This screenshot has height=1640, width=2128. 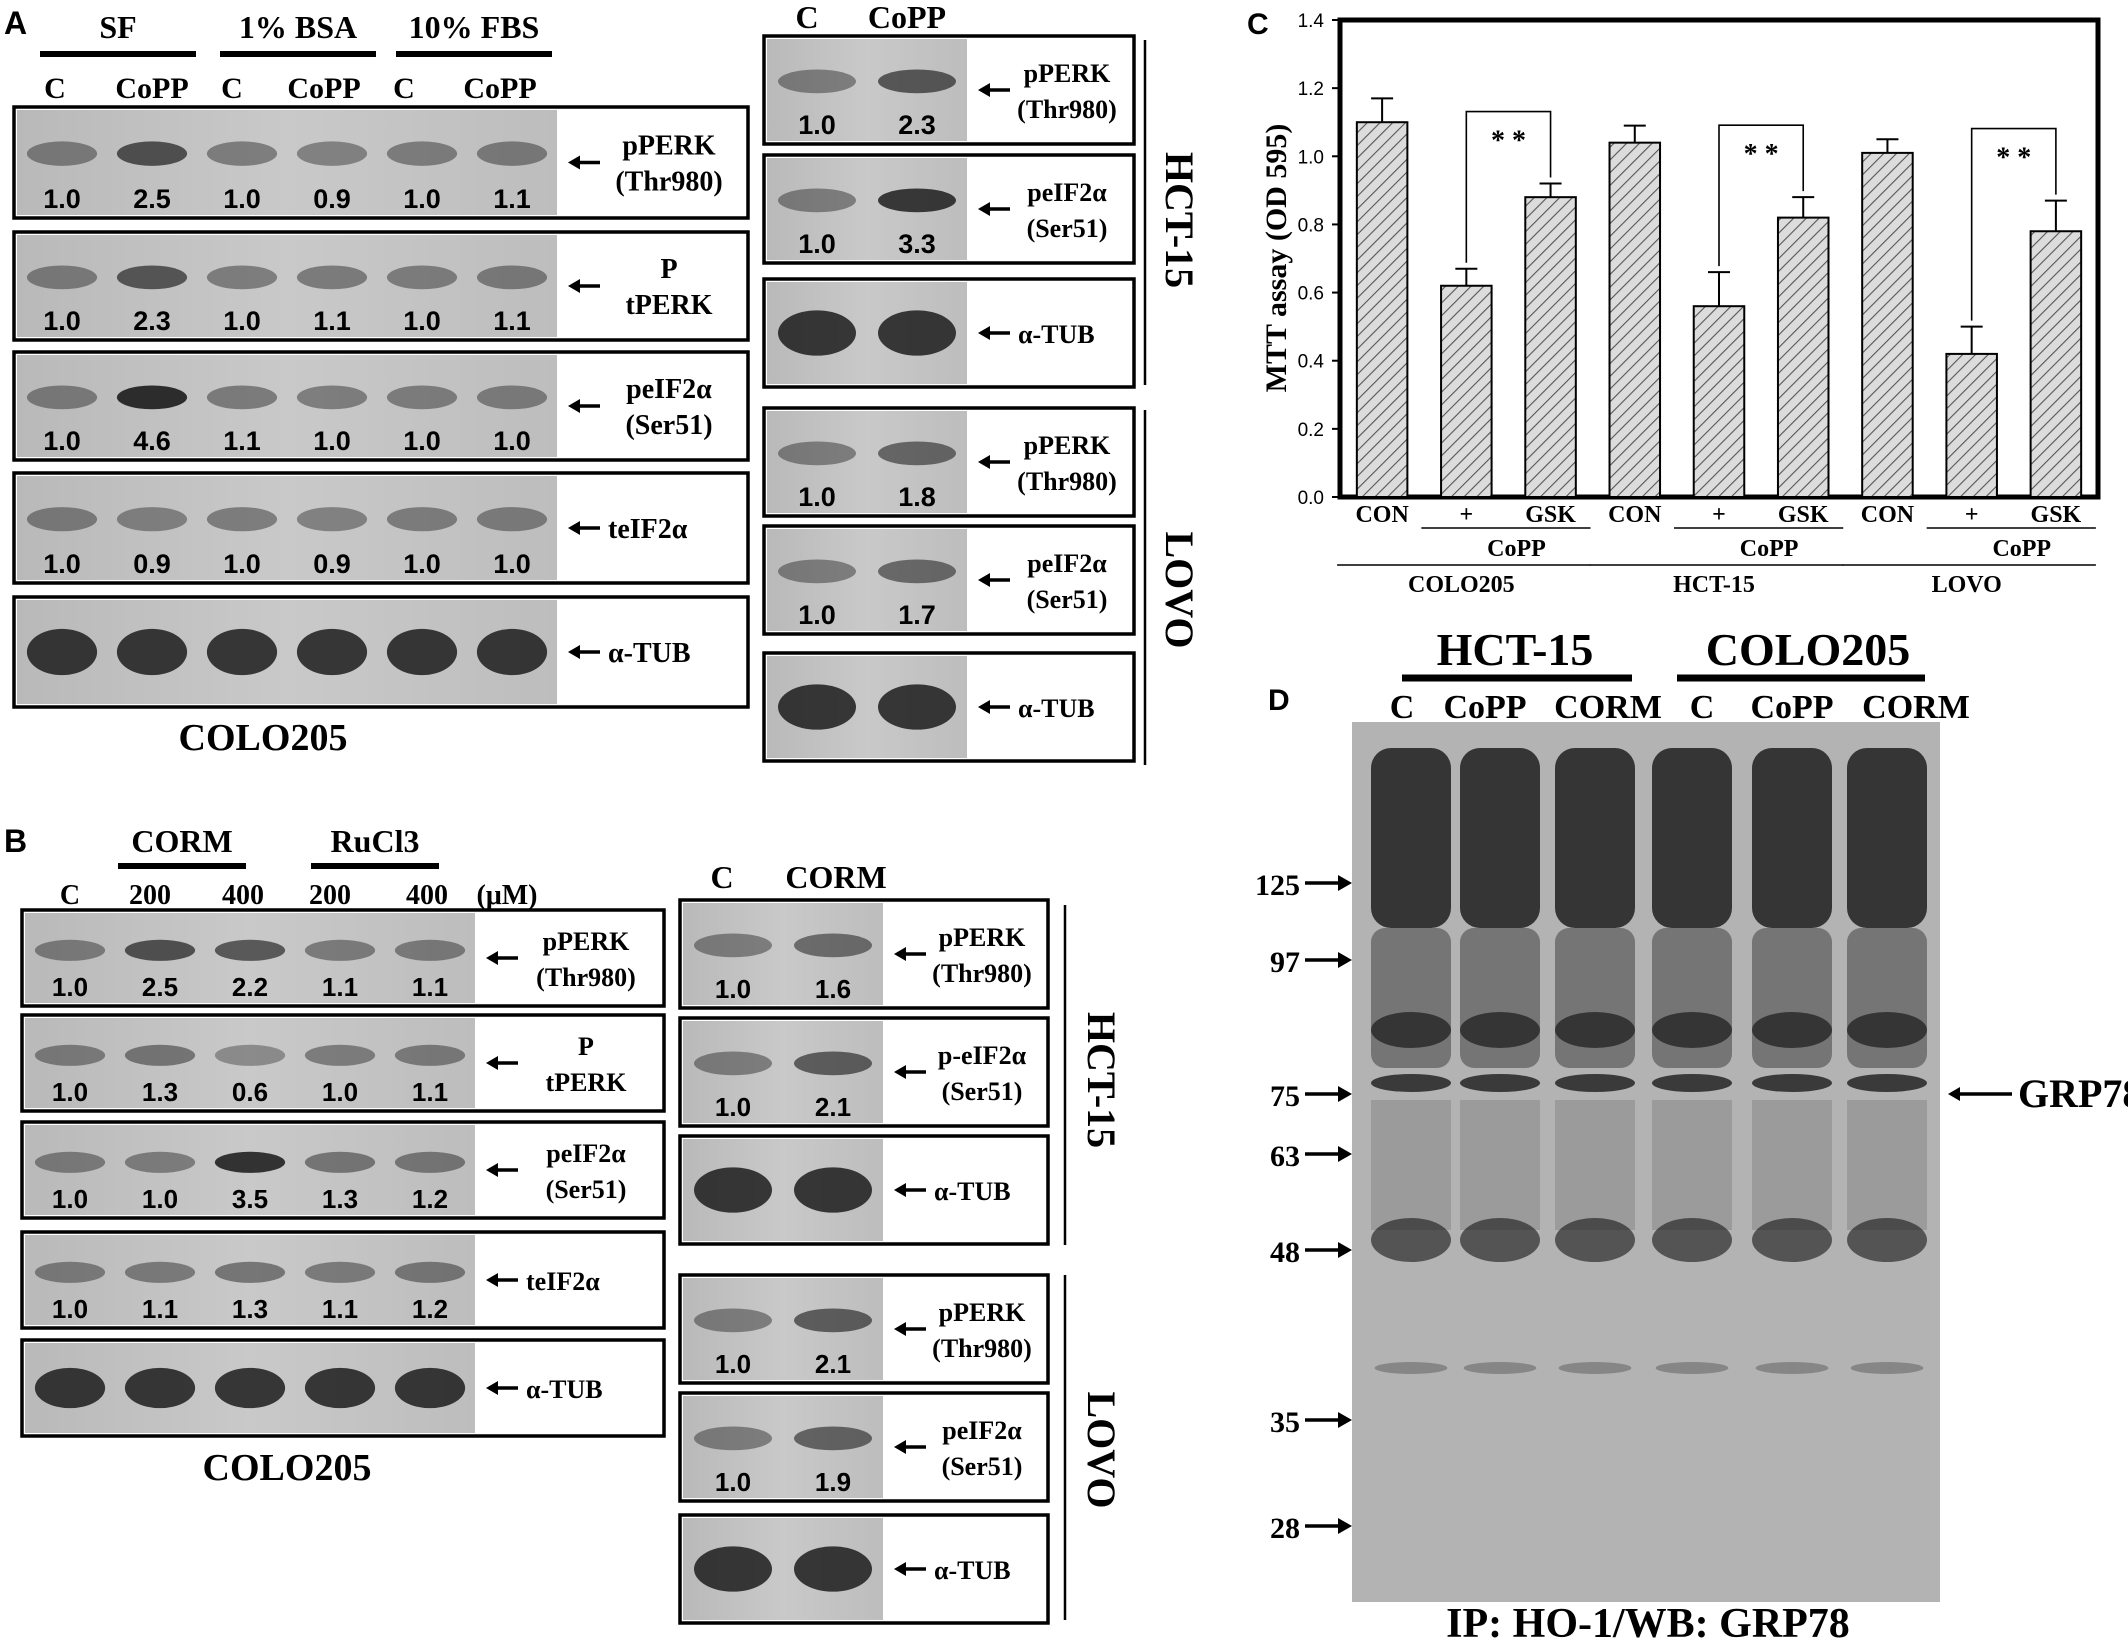 I want to click on blot-label: peIF2α, so click(x=1067, y=192).